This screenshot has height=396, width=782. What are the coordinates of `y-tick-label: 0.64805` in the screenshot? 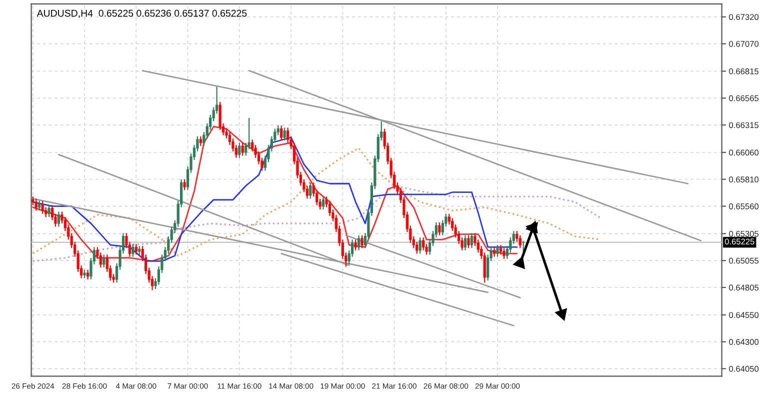 It's located at (744, 287).